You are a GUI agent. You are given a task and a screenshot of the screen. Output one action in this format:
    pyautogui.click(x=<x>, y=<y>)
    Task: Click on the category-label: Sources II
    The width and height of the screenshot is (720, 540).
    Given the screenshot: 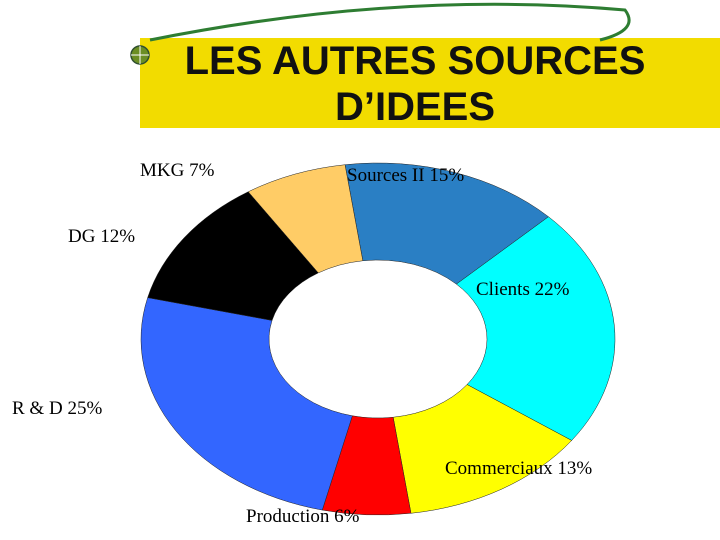 What is the action you would take?
    pyautogui.click(x=386, y=175)
    